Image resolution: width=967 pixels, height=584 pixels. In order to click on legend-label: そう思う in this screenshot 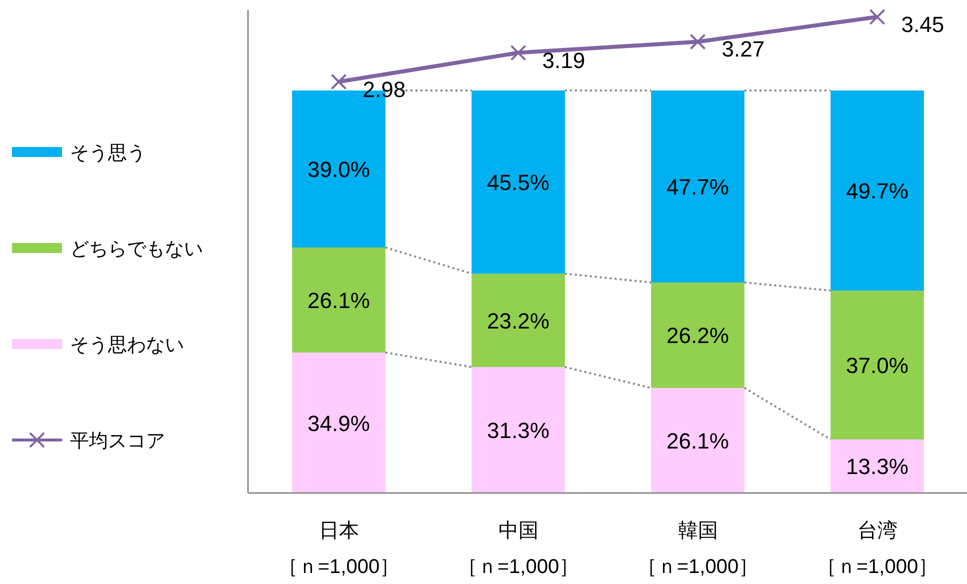, I will do `click(108, 153)`.